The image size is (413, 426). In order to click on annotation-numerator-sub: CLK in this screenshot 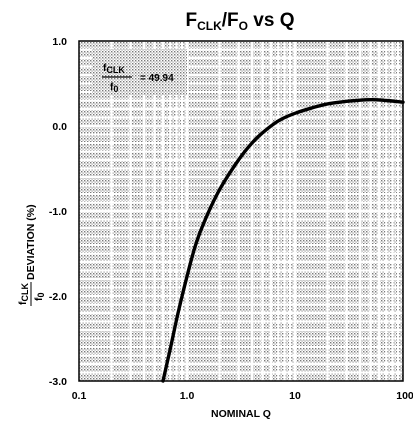, I will do `click(115, 70)`.